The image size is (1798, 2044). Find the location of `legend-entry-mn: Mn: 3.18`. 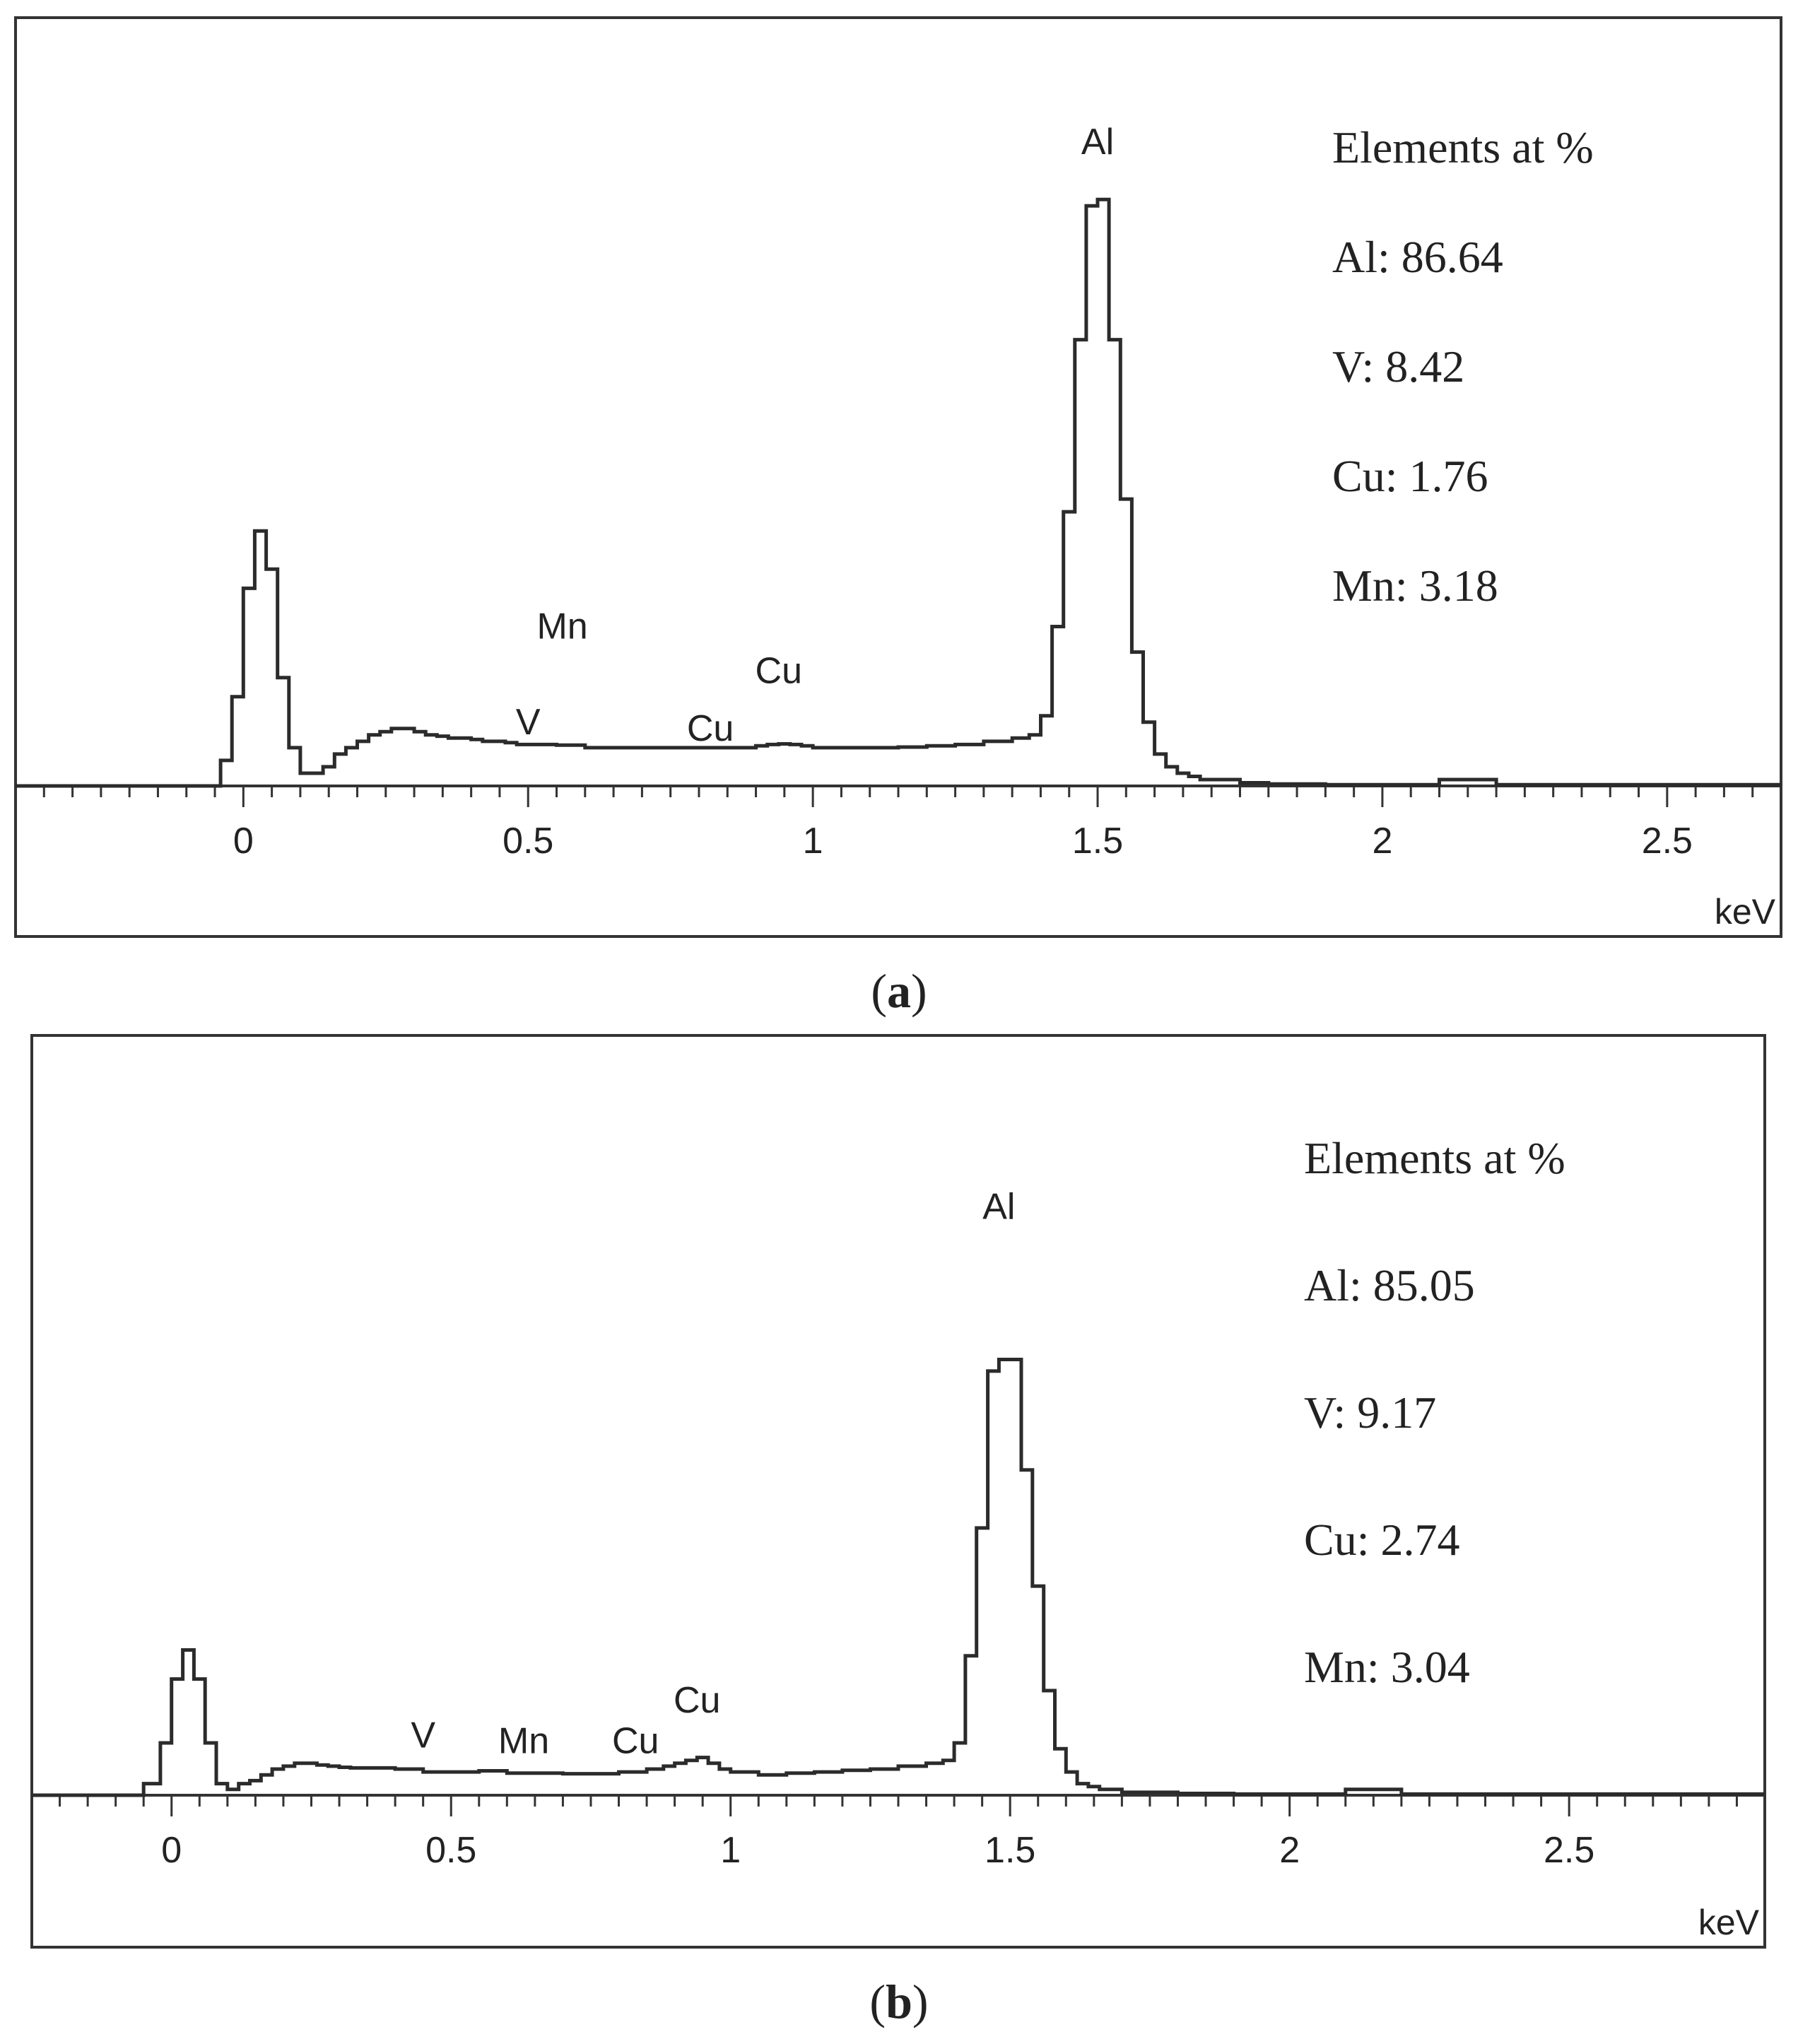

legend-entry-mn: Mn: 3.18 is located at coordinates (1415, 585).